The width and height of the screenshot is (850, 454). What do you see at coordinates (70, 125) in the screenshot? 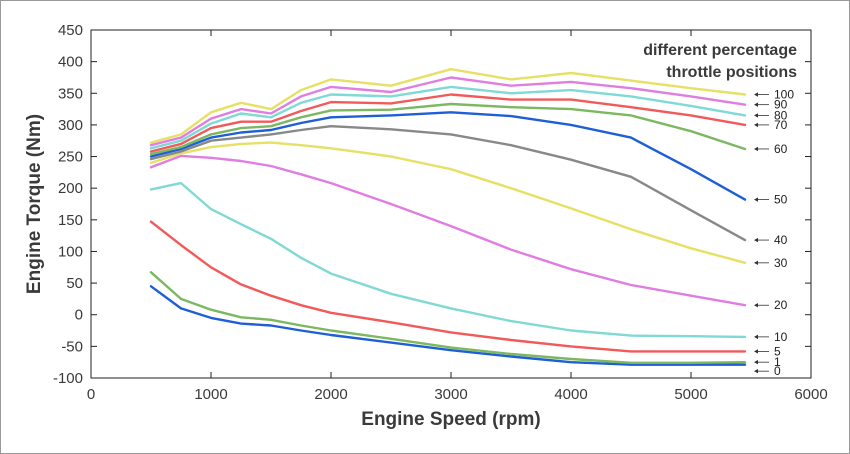
I see `y-tick-label: 300` at bounding box center [70, 125].